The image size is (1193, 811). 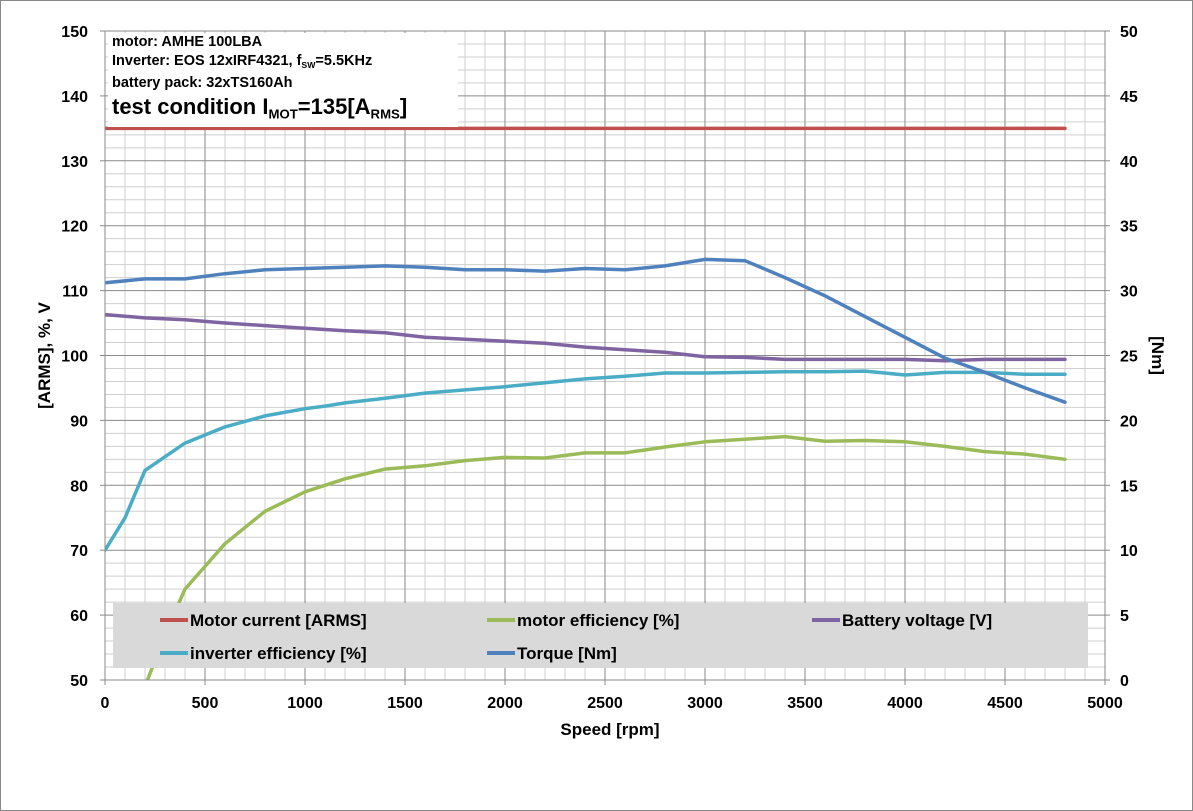 I want to click on y-right-tick-label: 15, so click(x=1129, y=486).